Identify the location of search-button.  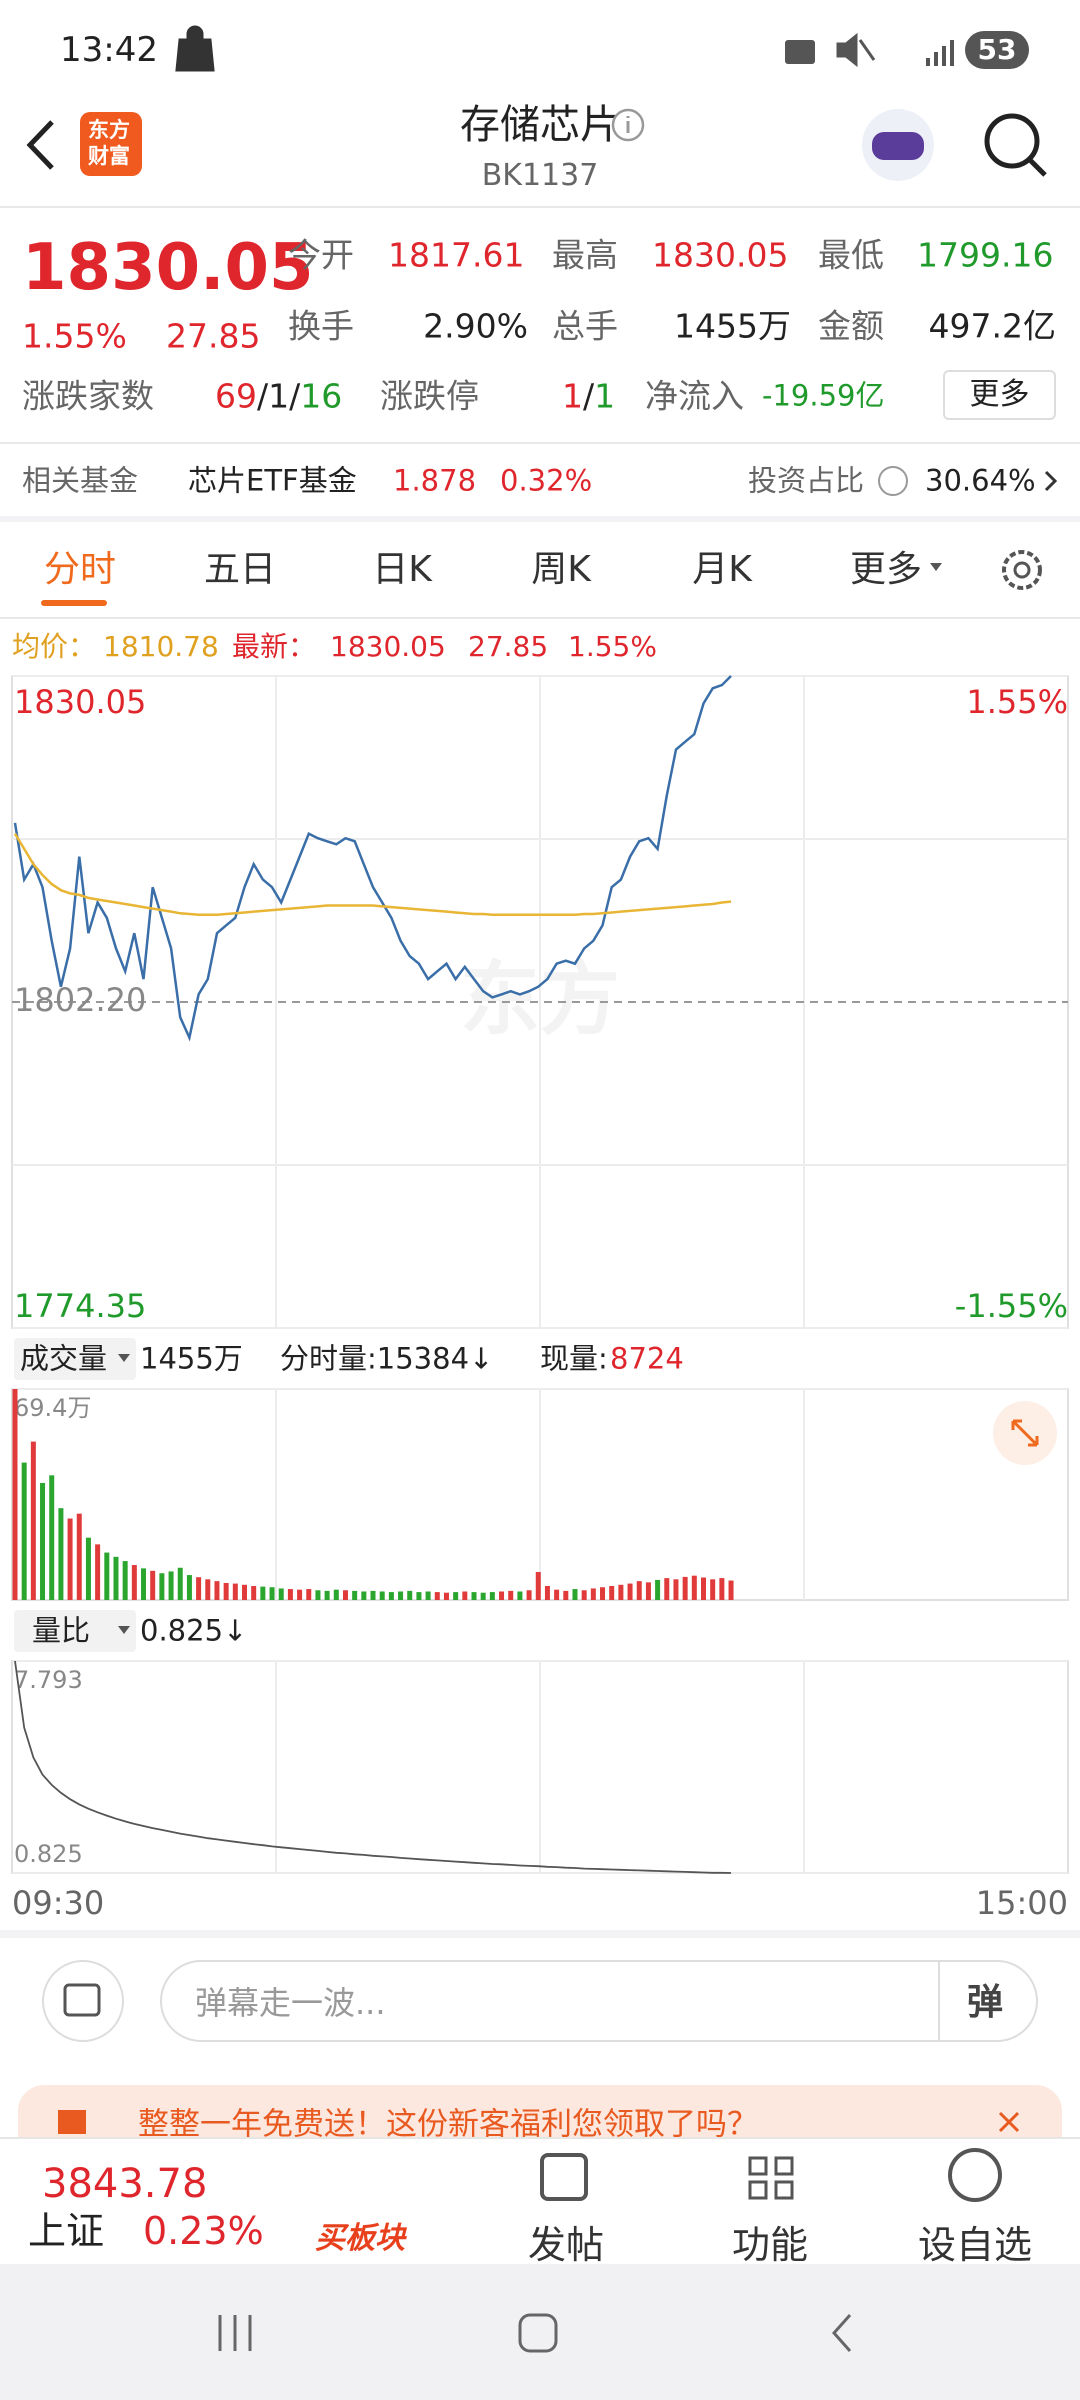
(1012, 141).